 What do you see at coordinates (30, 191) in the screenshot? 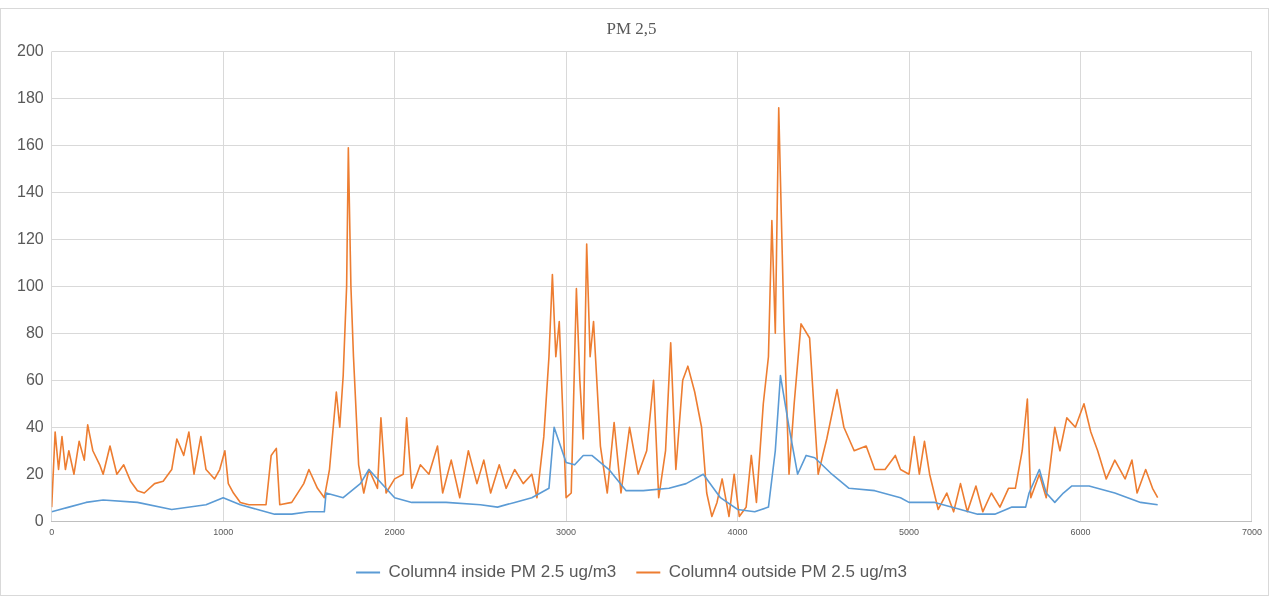
I see `y-tick-label: 140` at bounding box center [30, 191].